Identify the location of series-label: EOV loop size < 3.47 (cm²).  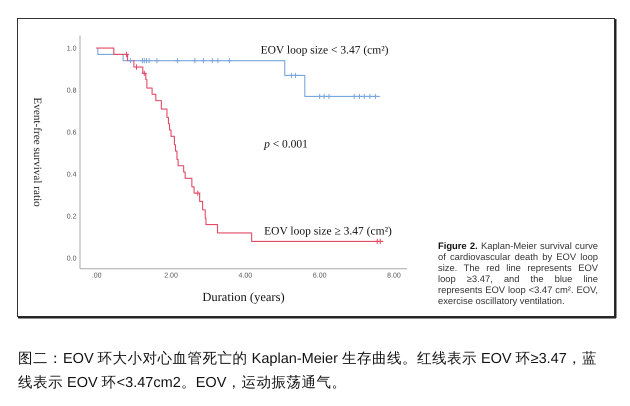
(324, 50).